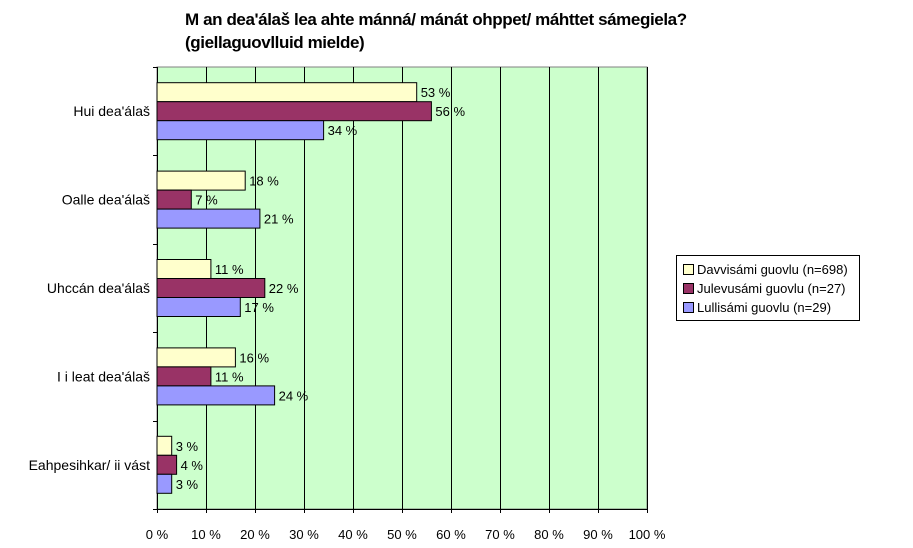 This screenshot has height=548, width=913. I want to click on data-label: 24 %, so click(294, 395).